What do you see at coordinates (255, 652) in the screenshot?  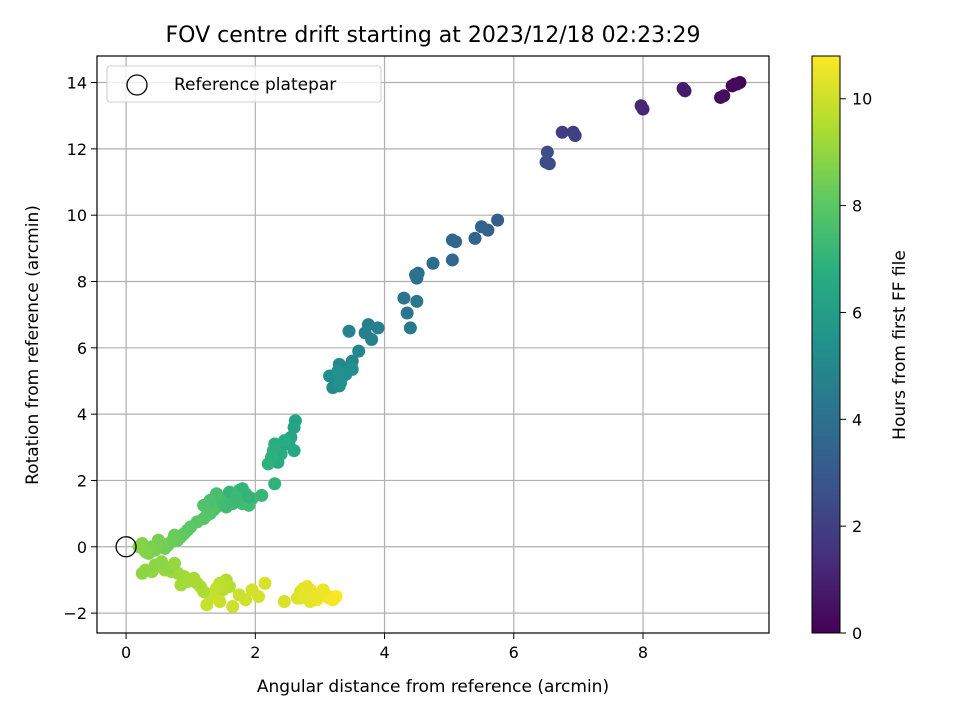 I see `x-tick-label: 2` at bounding box center [255, 652].